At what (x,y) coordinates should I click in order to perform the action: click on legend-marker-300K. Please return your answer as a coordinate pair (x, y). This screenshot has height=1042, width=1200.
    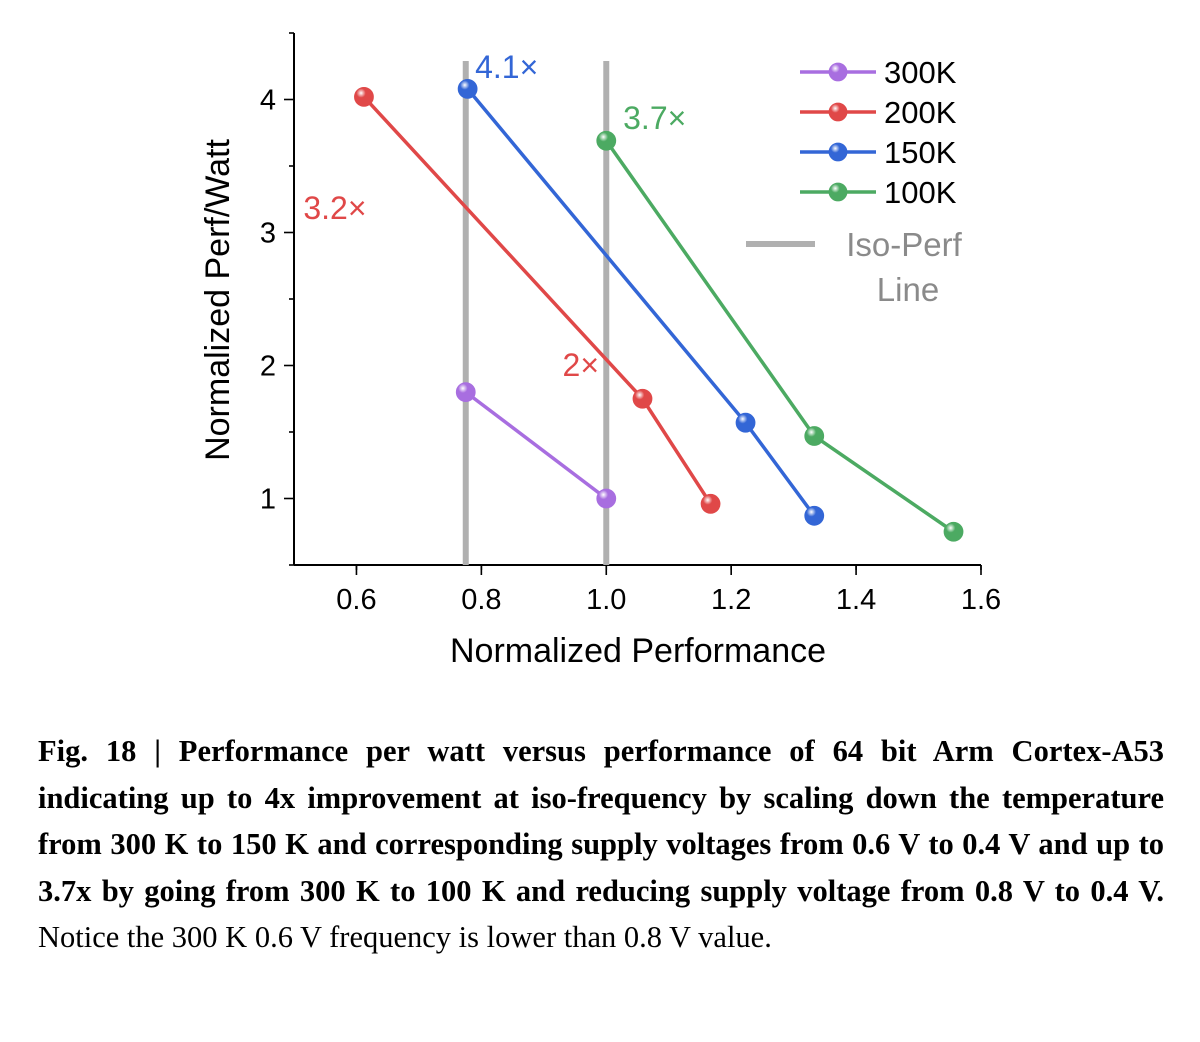
    Looking at the image, I should click on (838, 72).